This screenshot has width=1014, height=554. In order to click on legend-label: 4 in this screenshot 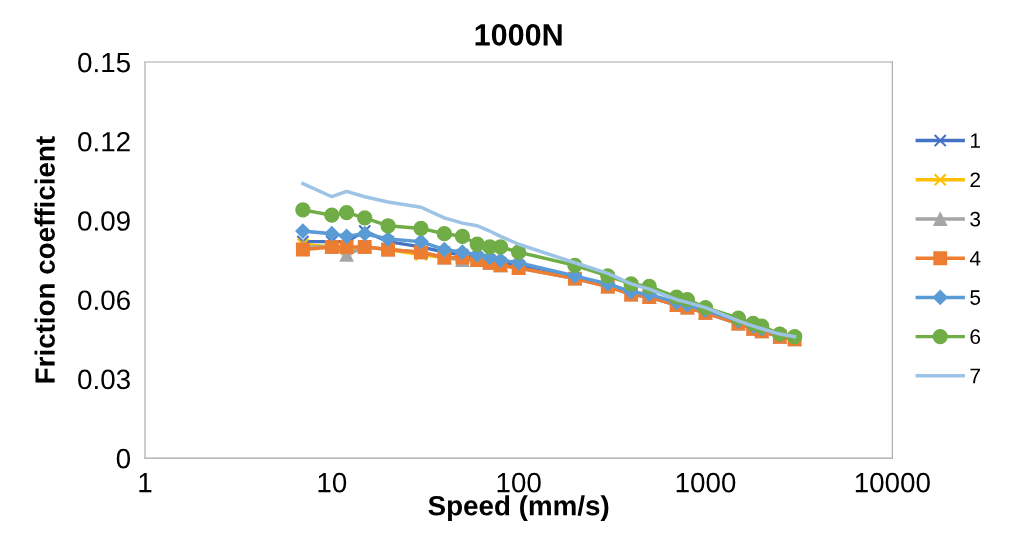, I will do `click(975, 258)`.